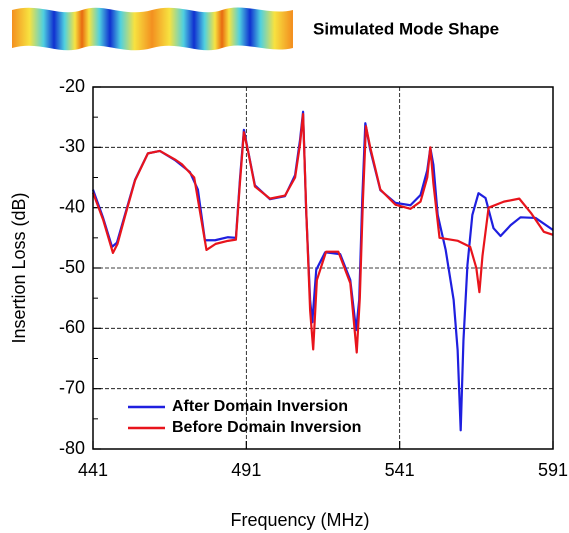  Describe the element at coordinates (299, 520) in the screenshot. I see `x-axis-title: Frequency (MHz)` at that location.